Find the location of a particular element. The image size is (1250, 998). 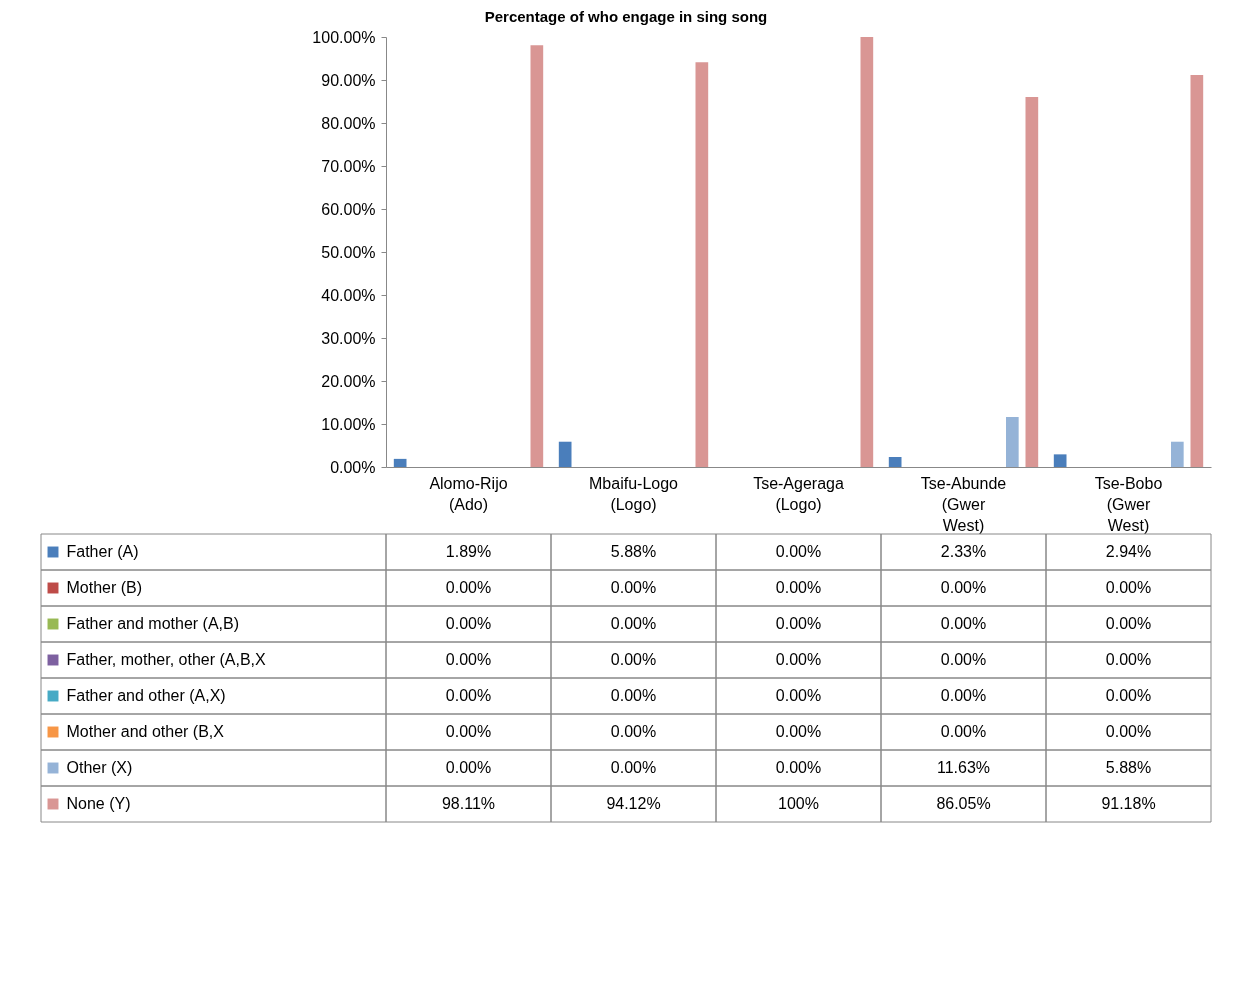

legend-label: Father (A) is located at coordinates (102, 551).